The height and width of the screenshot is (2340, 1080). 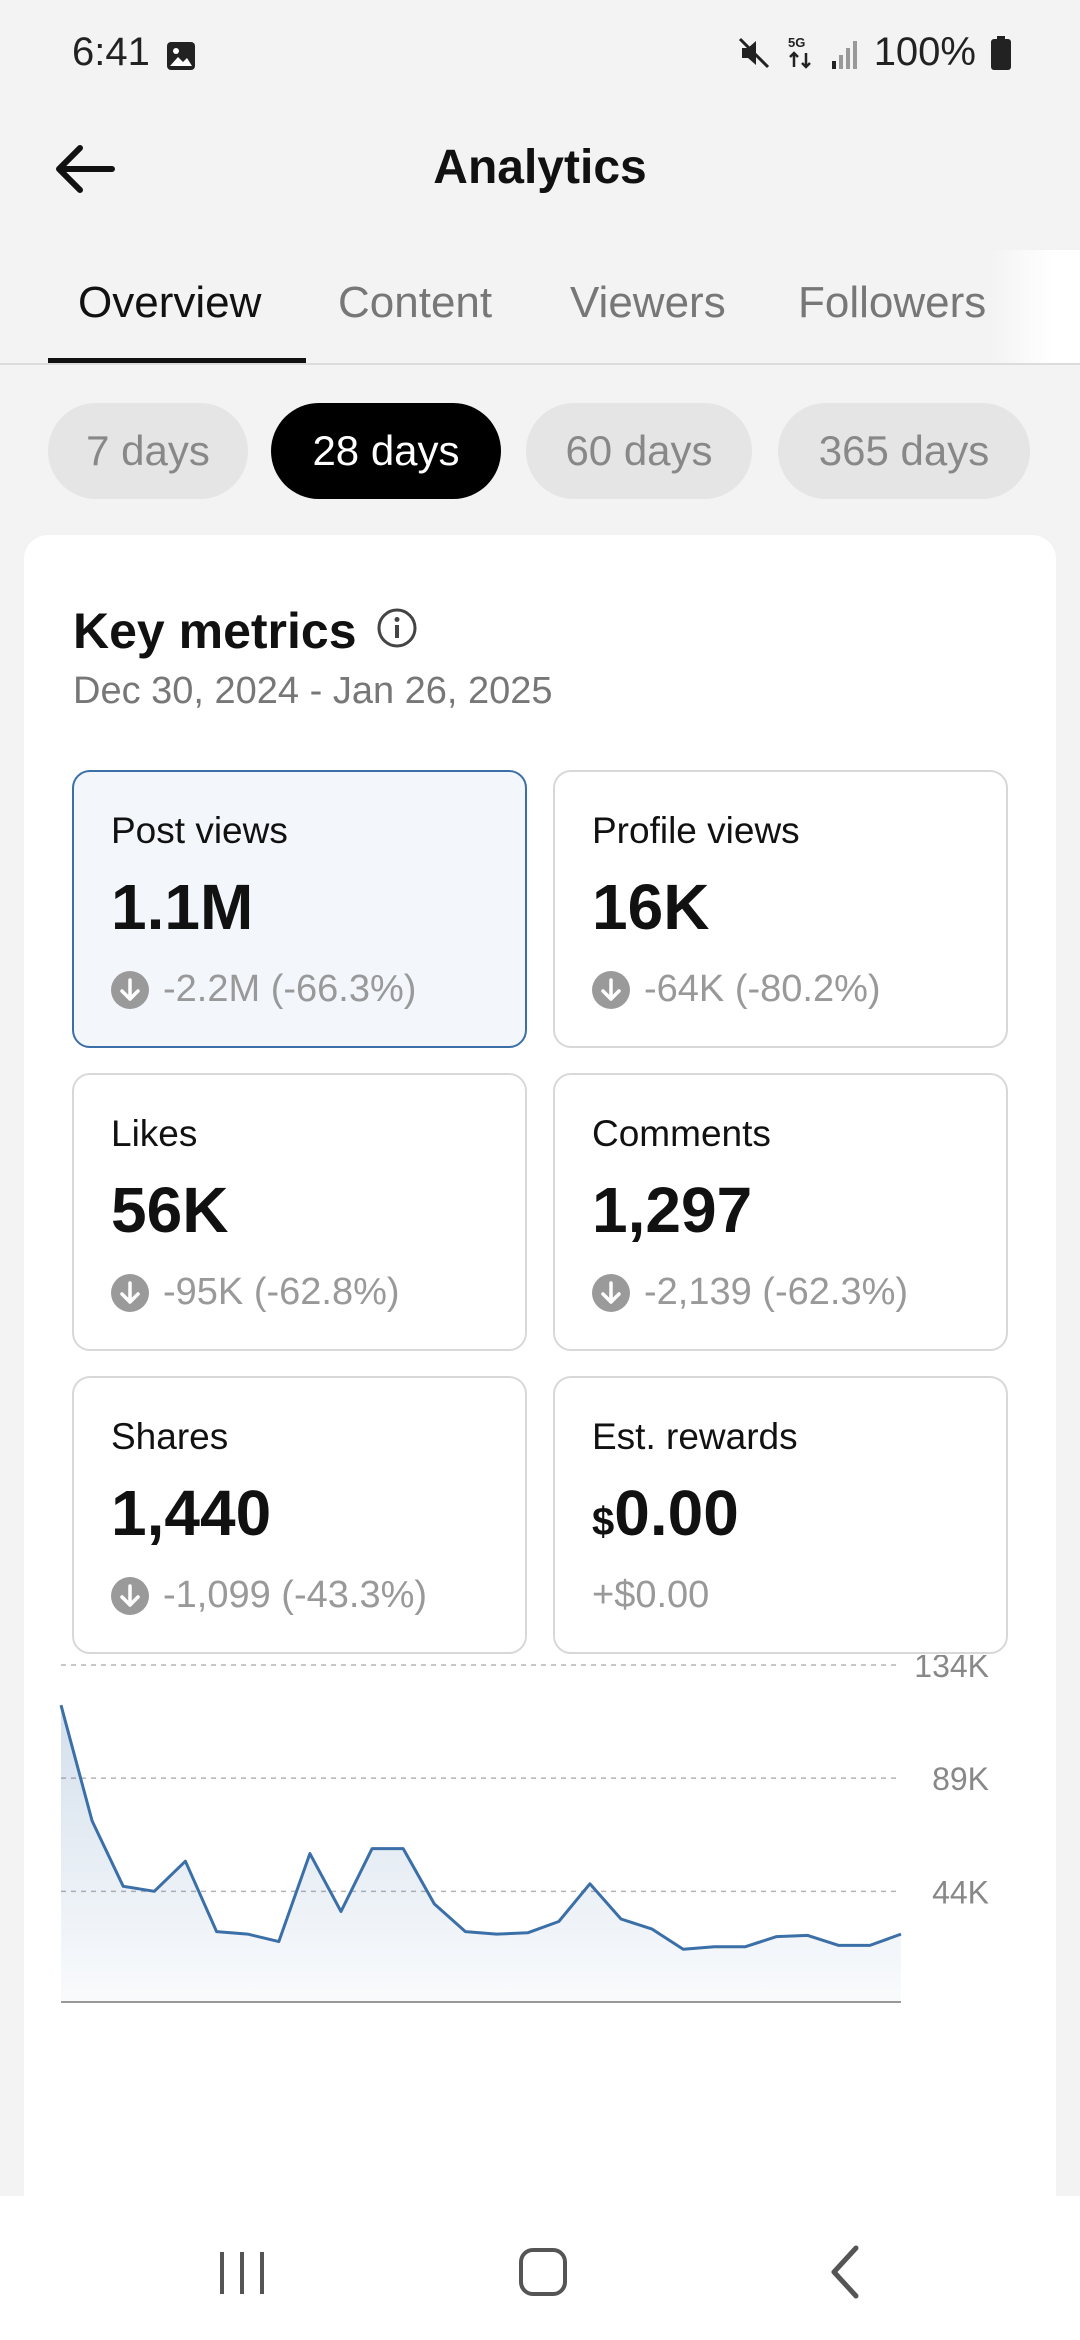 I want to click on trend-chart-svg: 134K 89K 44K, so click(x=524, y=1829).